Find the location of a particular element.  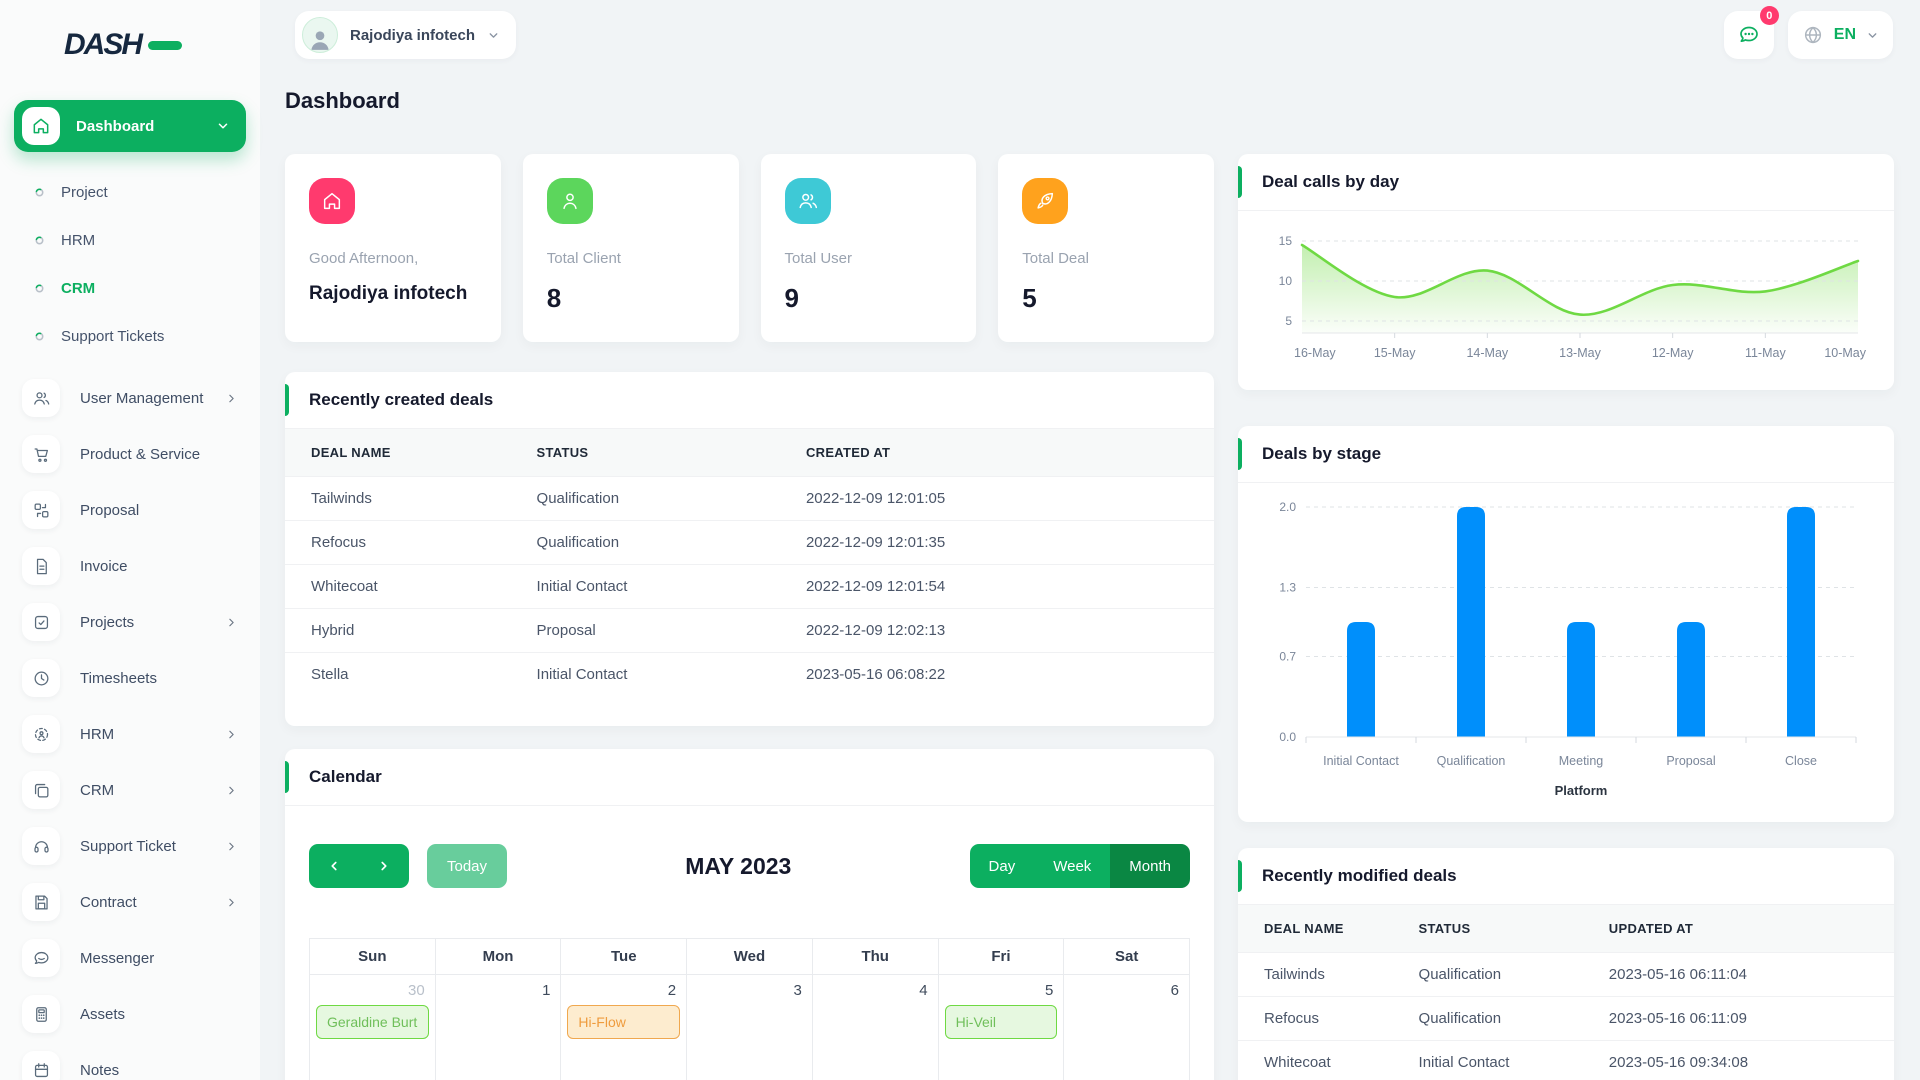

language-code: EN is located at coordinates (1844, 34).